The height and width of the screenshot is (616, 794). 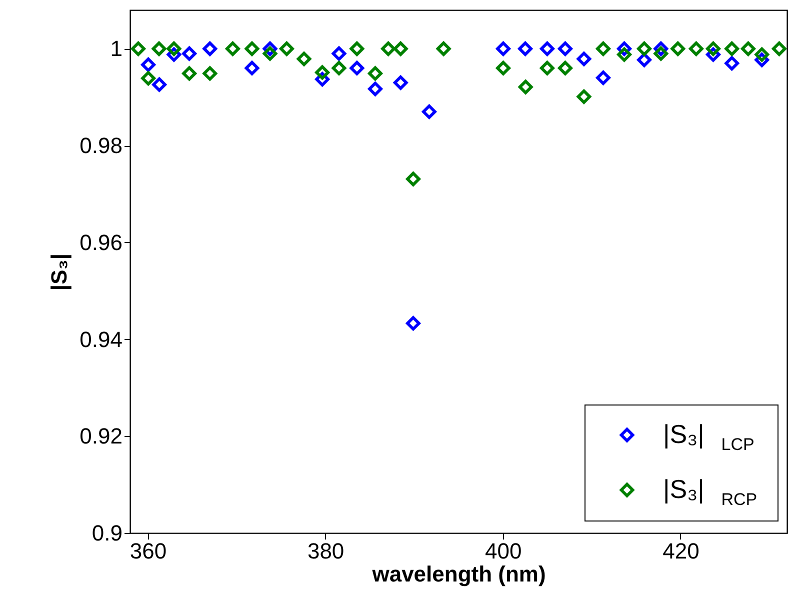 I want to click on x-tick-label: 400, so click(x=503, y=551).